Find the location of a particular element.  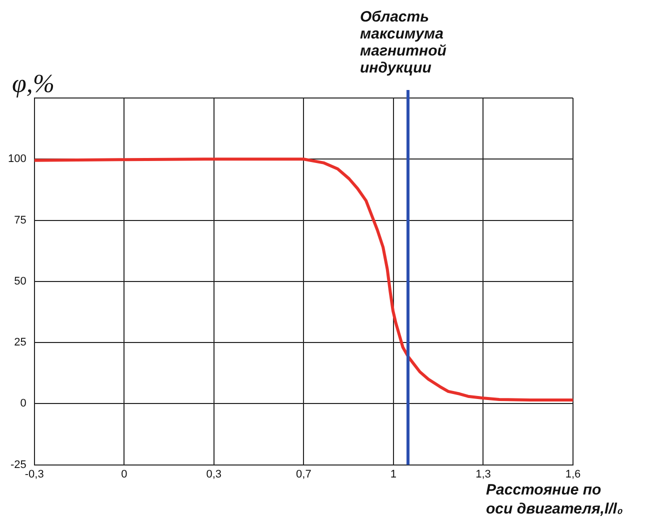

x-tick-label: 1,3 is located at coordinates (483, 474).